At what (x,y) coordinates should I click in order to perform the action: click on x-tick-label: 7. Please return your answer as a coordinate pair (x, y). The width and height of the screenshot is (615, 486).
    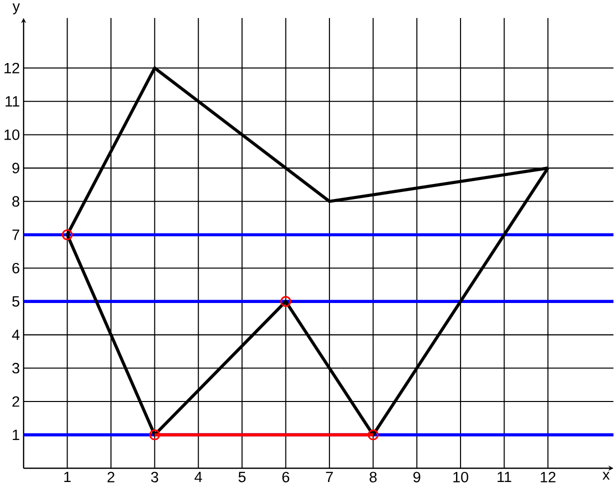
    Looking at the image, I should click on (329, 477).